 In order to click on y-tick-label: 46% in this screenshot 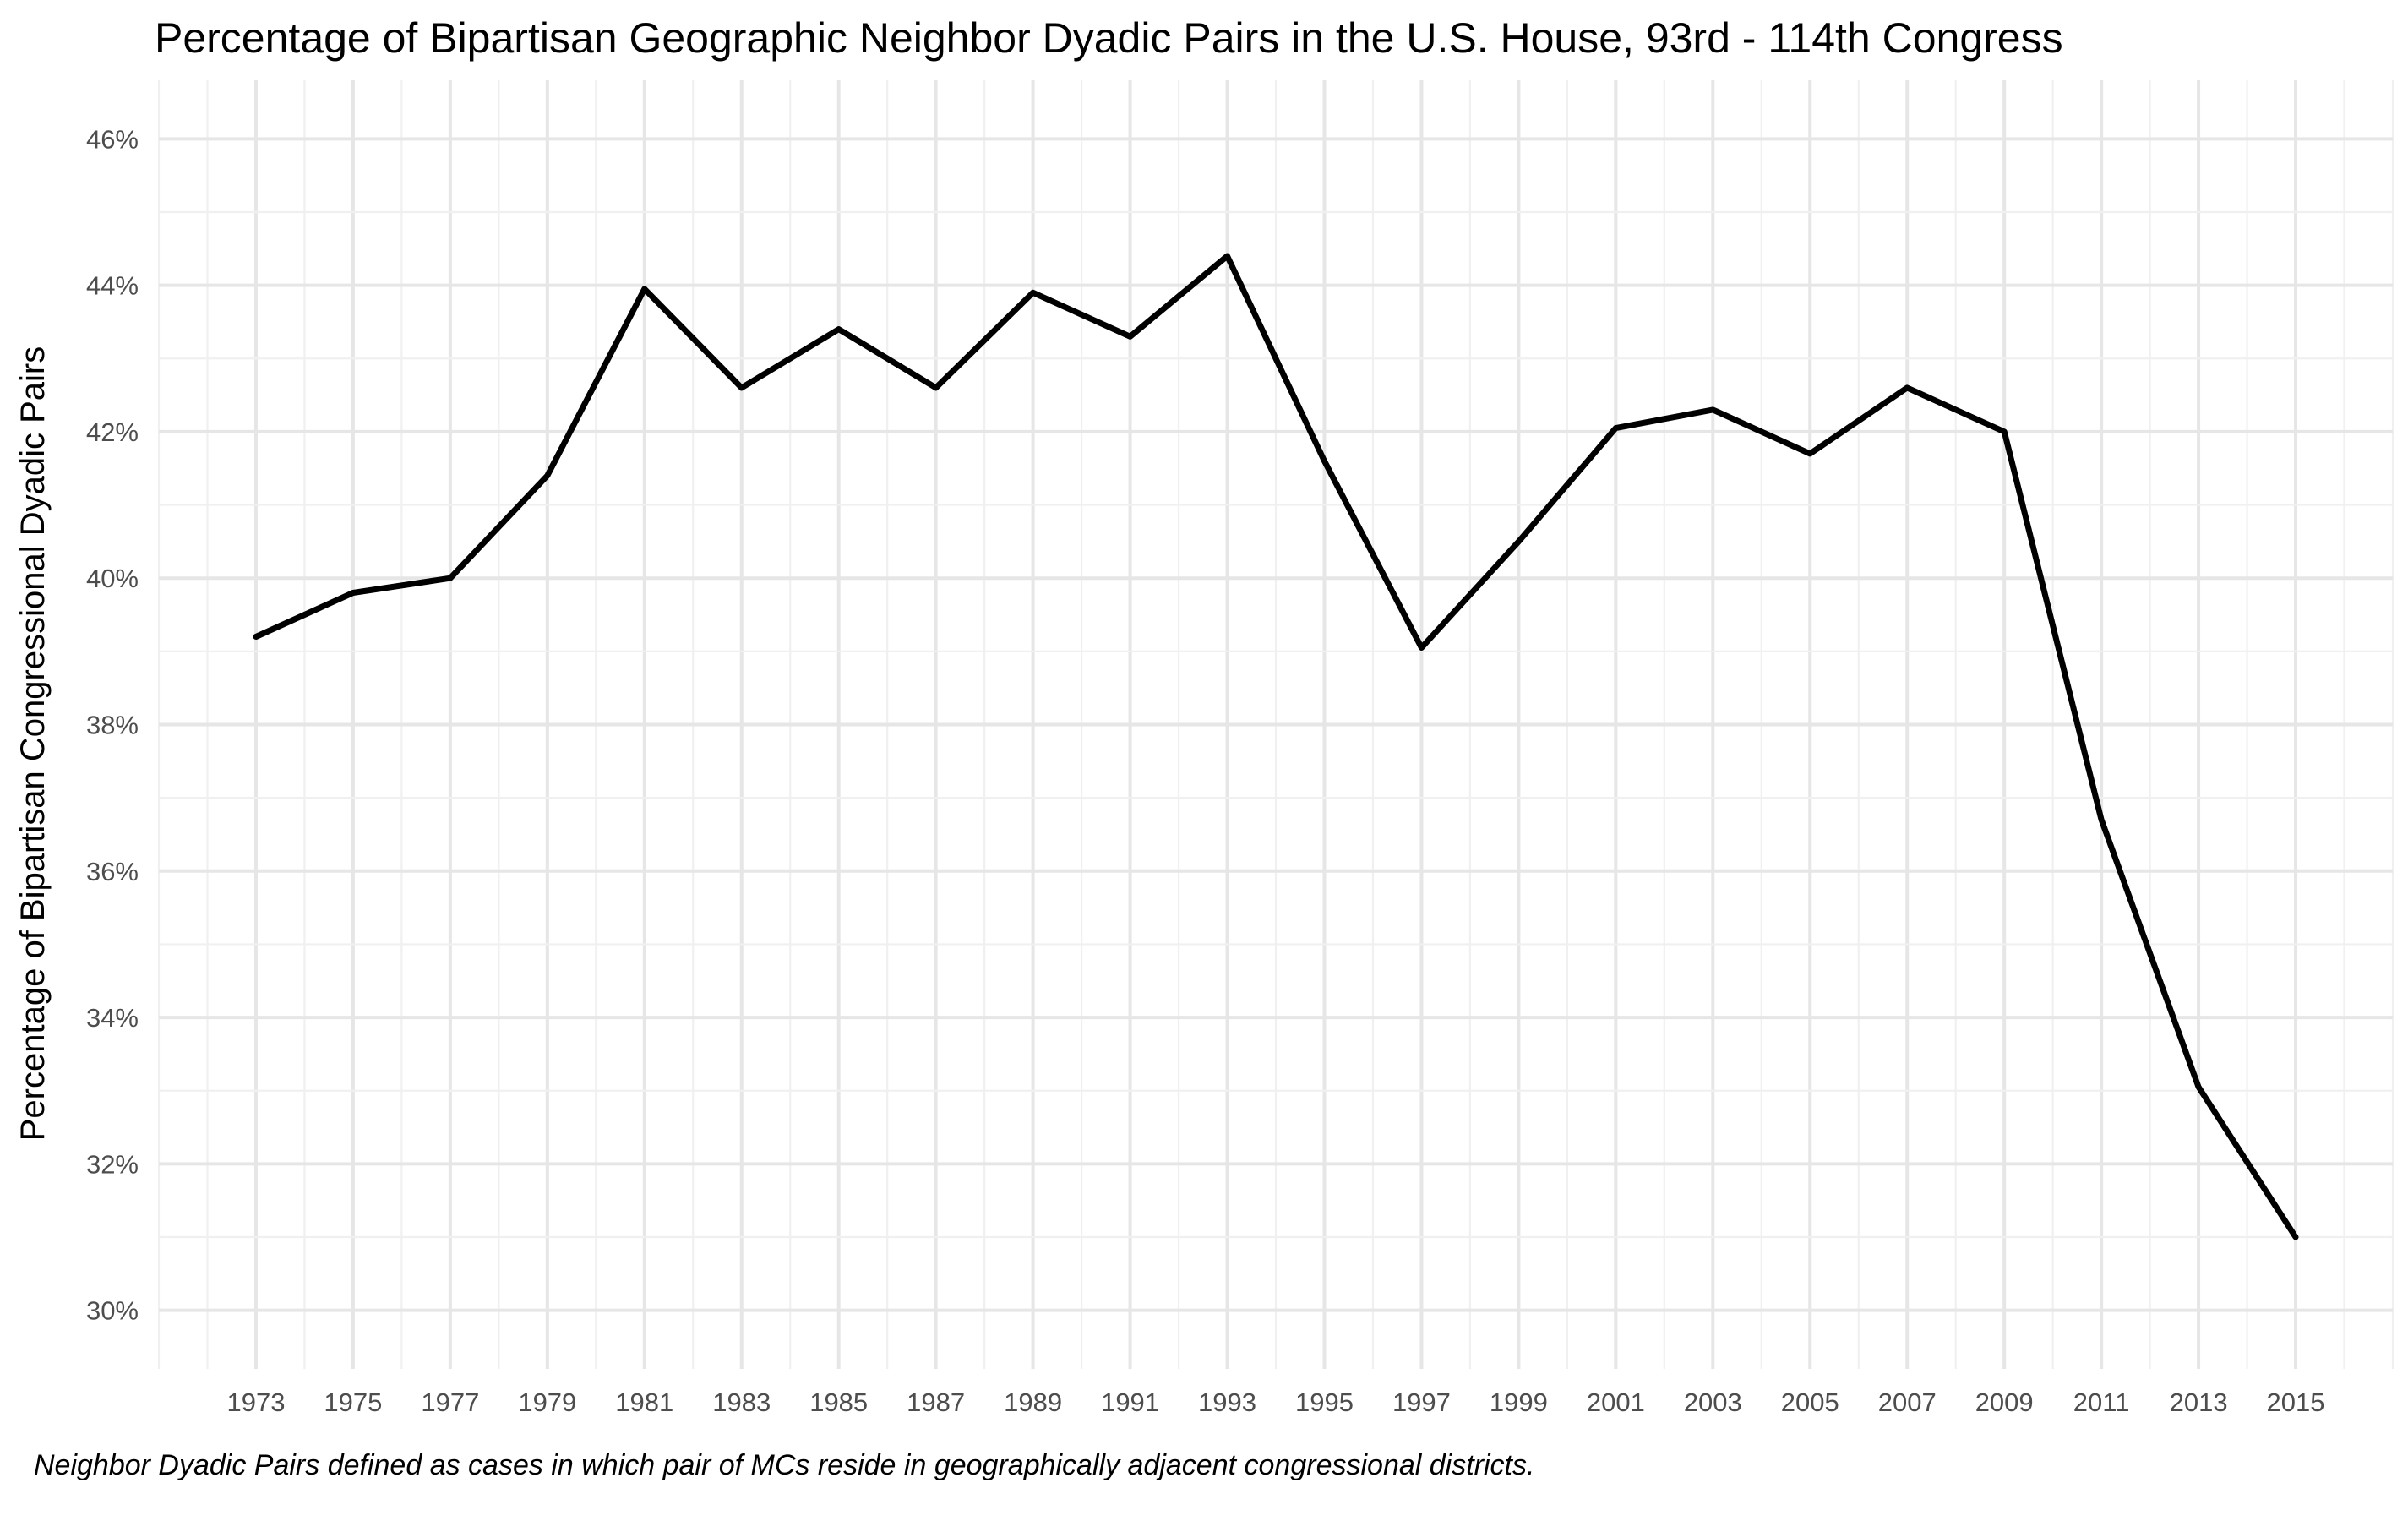, I will do `click(112, 139)`.